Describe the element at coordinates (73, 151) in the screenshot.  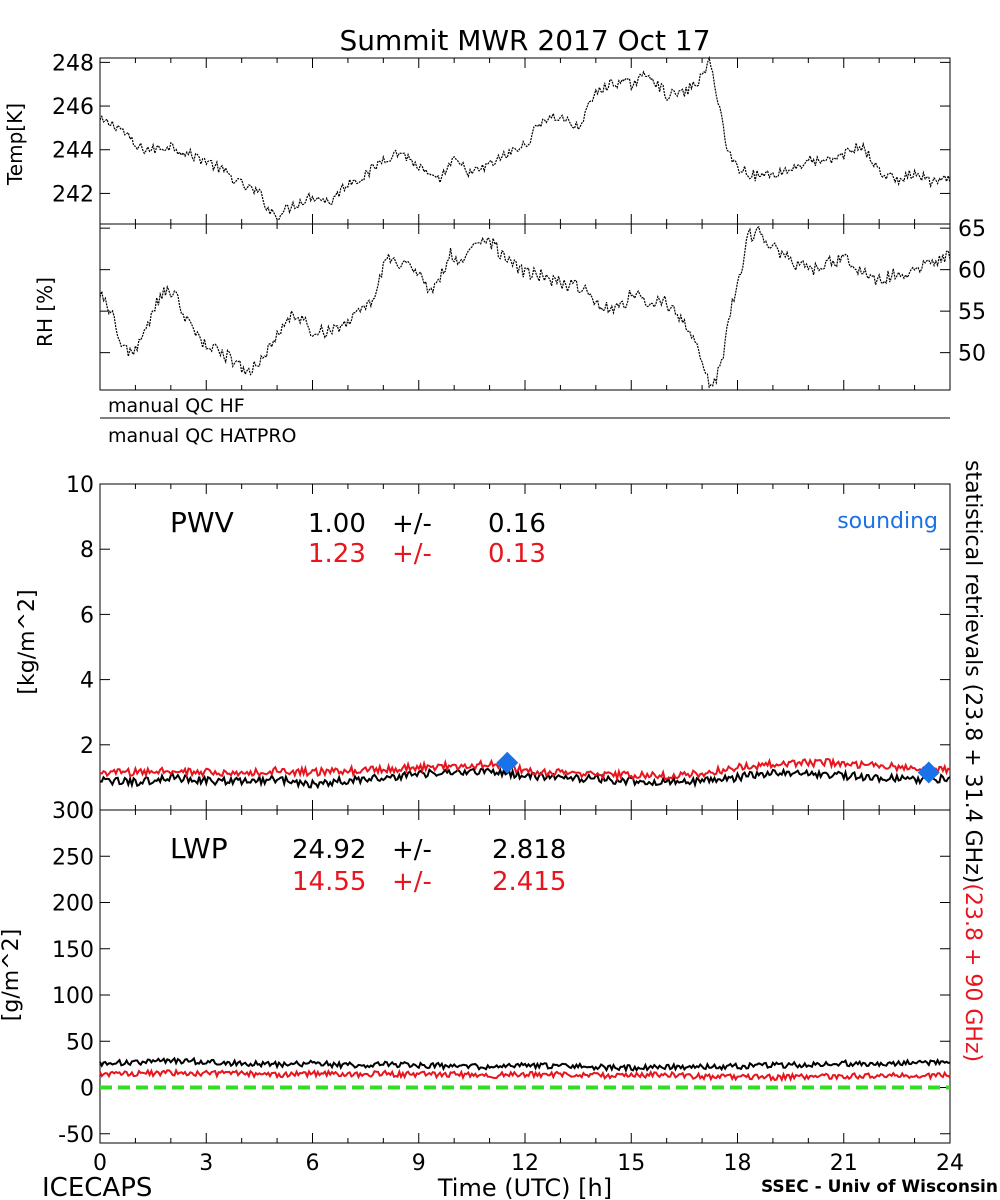
I see `temp-y-tick-label: 244` at that location.